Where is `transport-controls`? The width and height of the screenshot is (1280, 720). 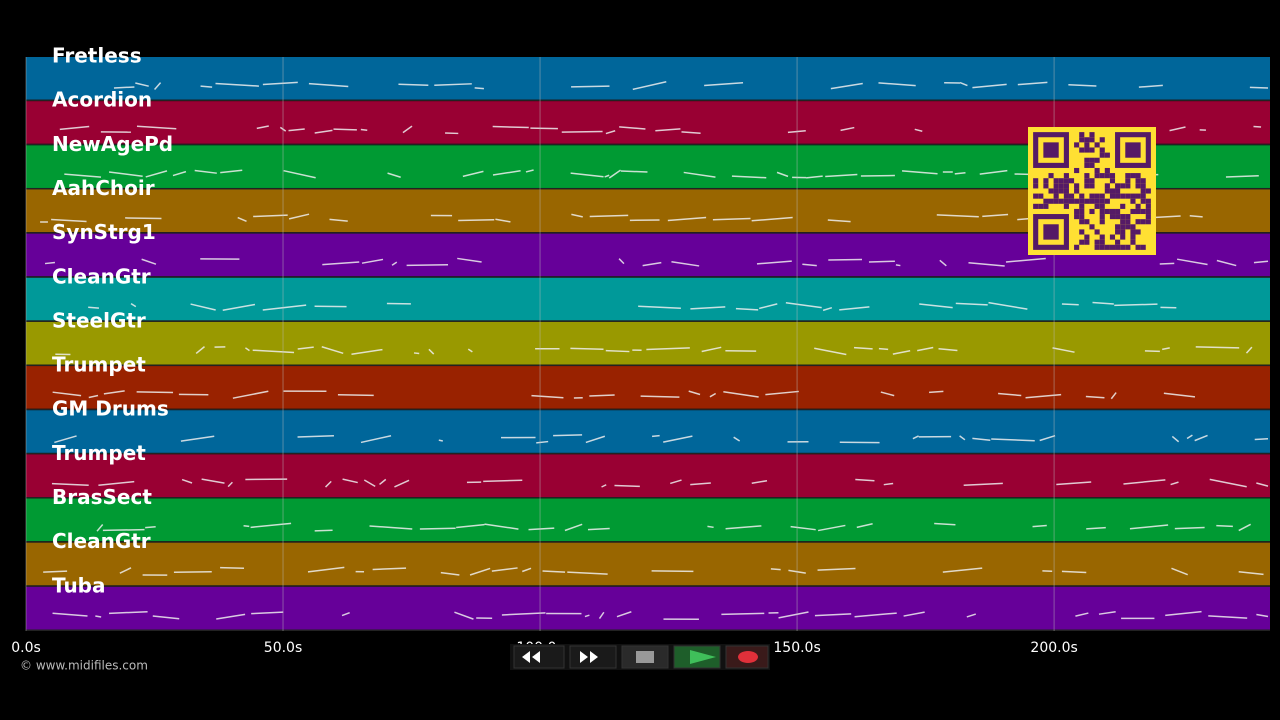 transport-controls is located at coordinates (640, 657).